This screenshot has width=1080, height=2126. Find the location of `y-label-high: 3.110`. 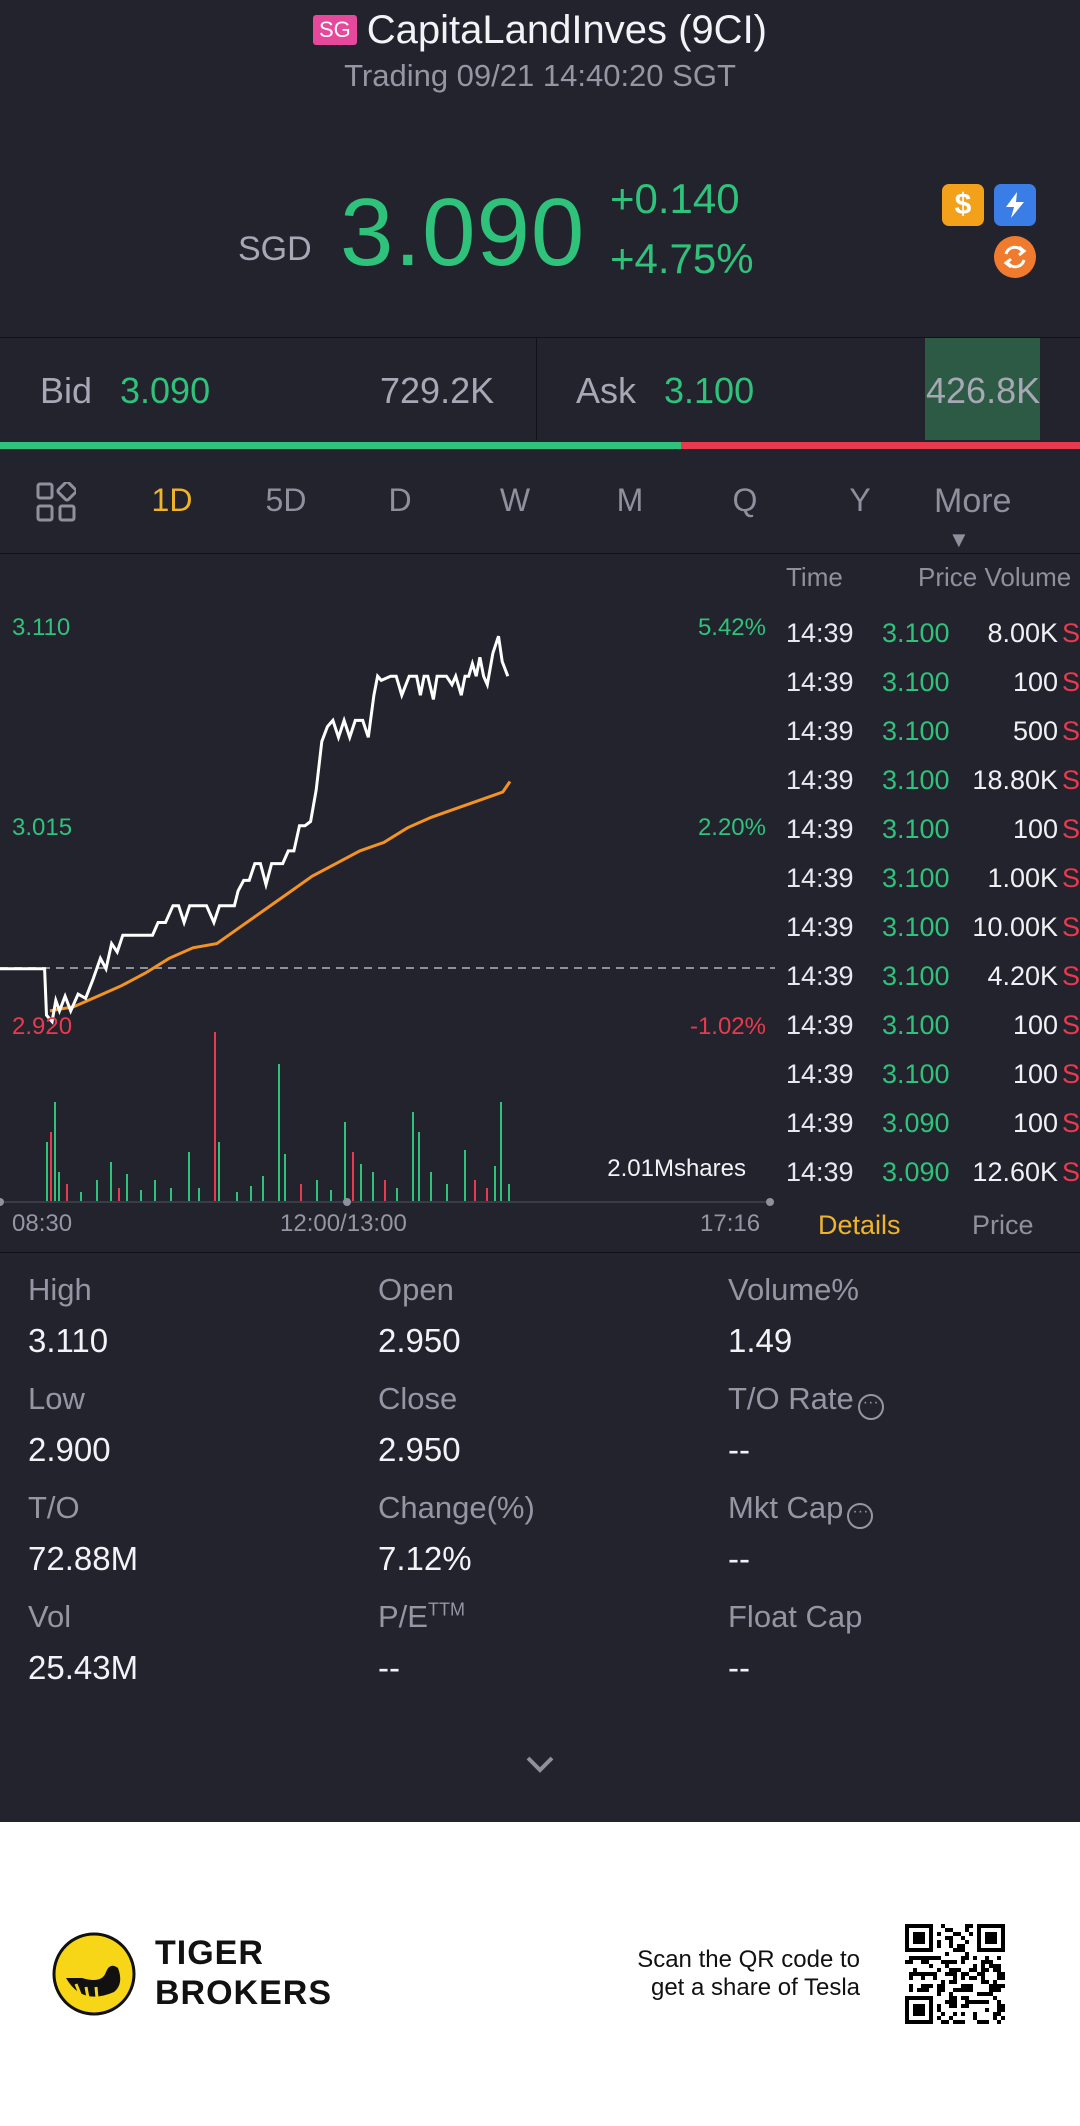

y-label-high: 3.110 is located at coordinates (41, 627).